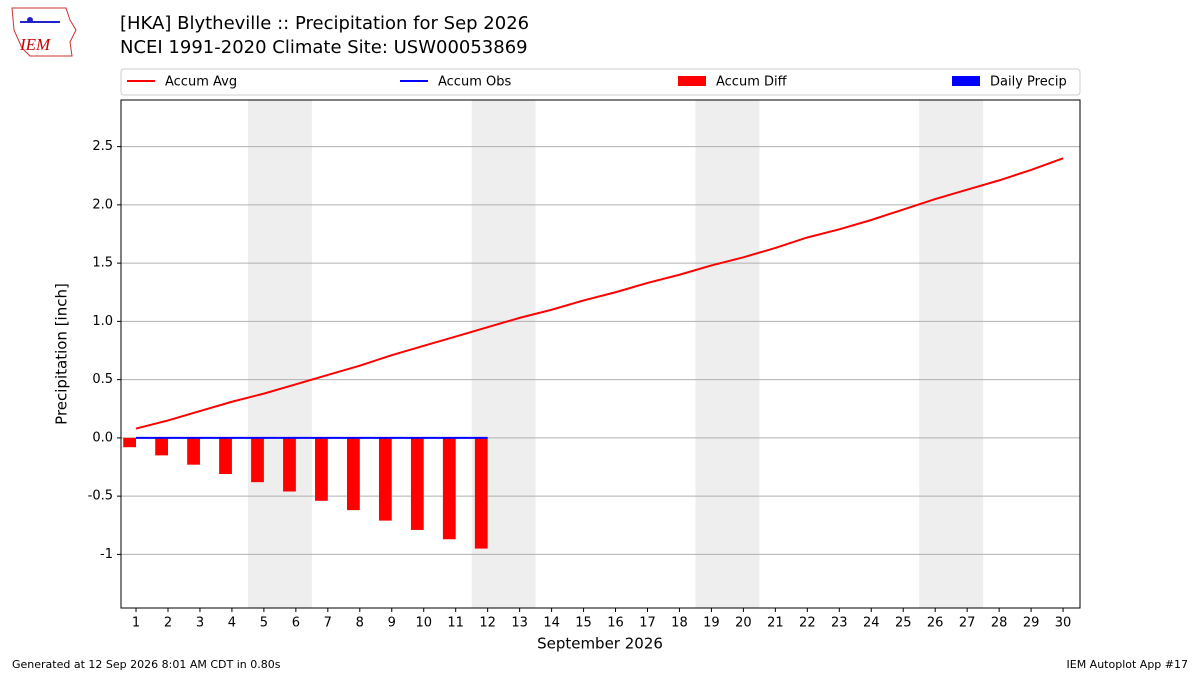 The image size is (1200, 675). I want to click on x-tick-label: 11, so click(455, 623).